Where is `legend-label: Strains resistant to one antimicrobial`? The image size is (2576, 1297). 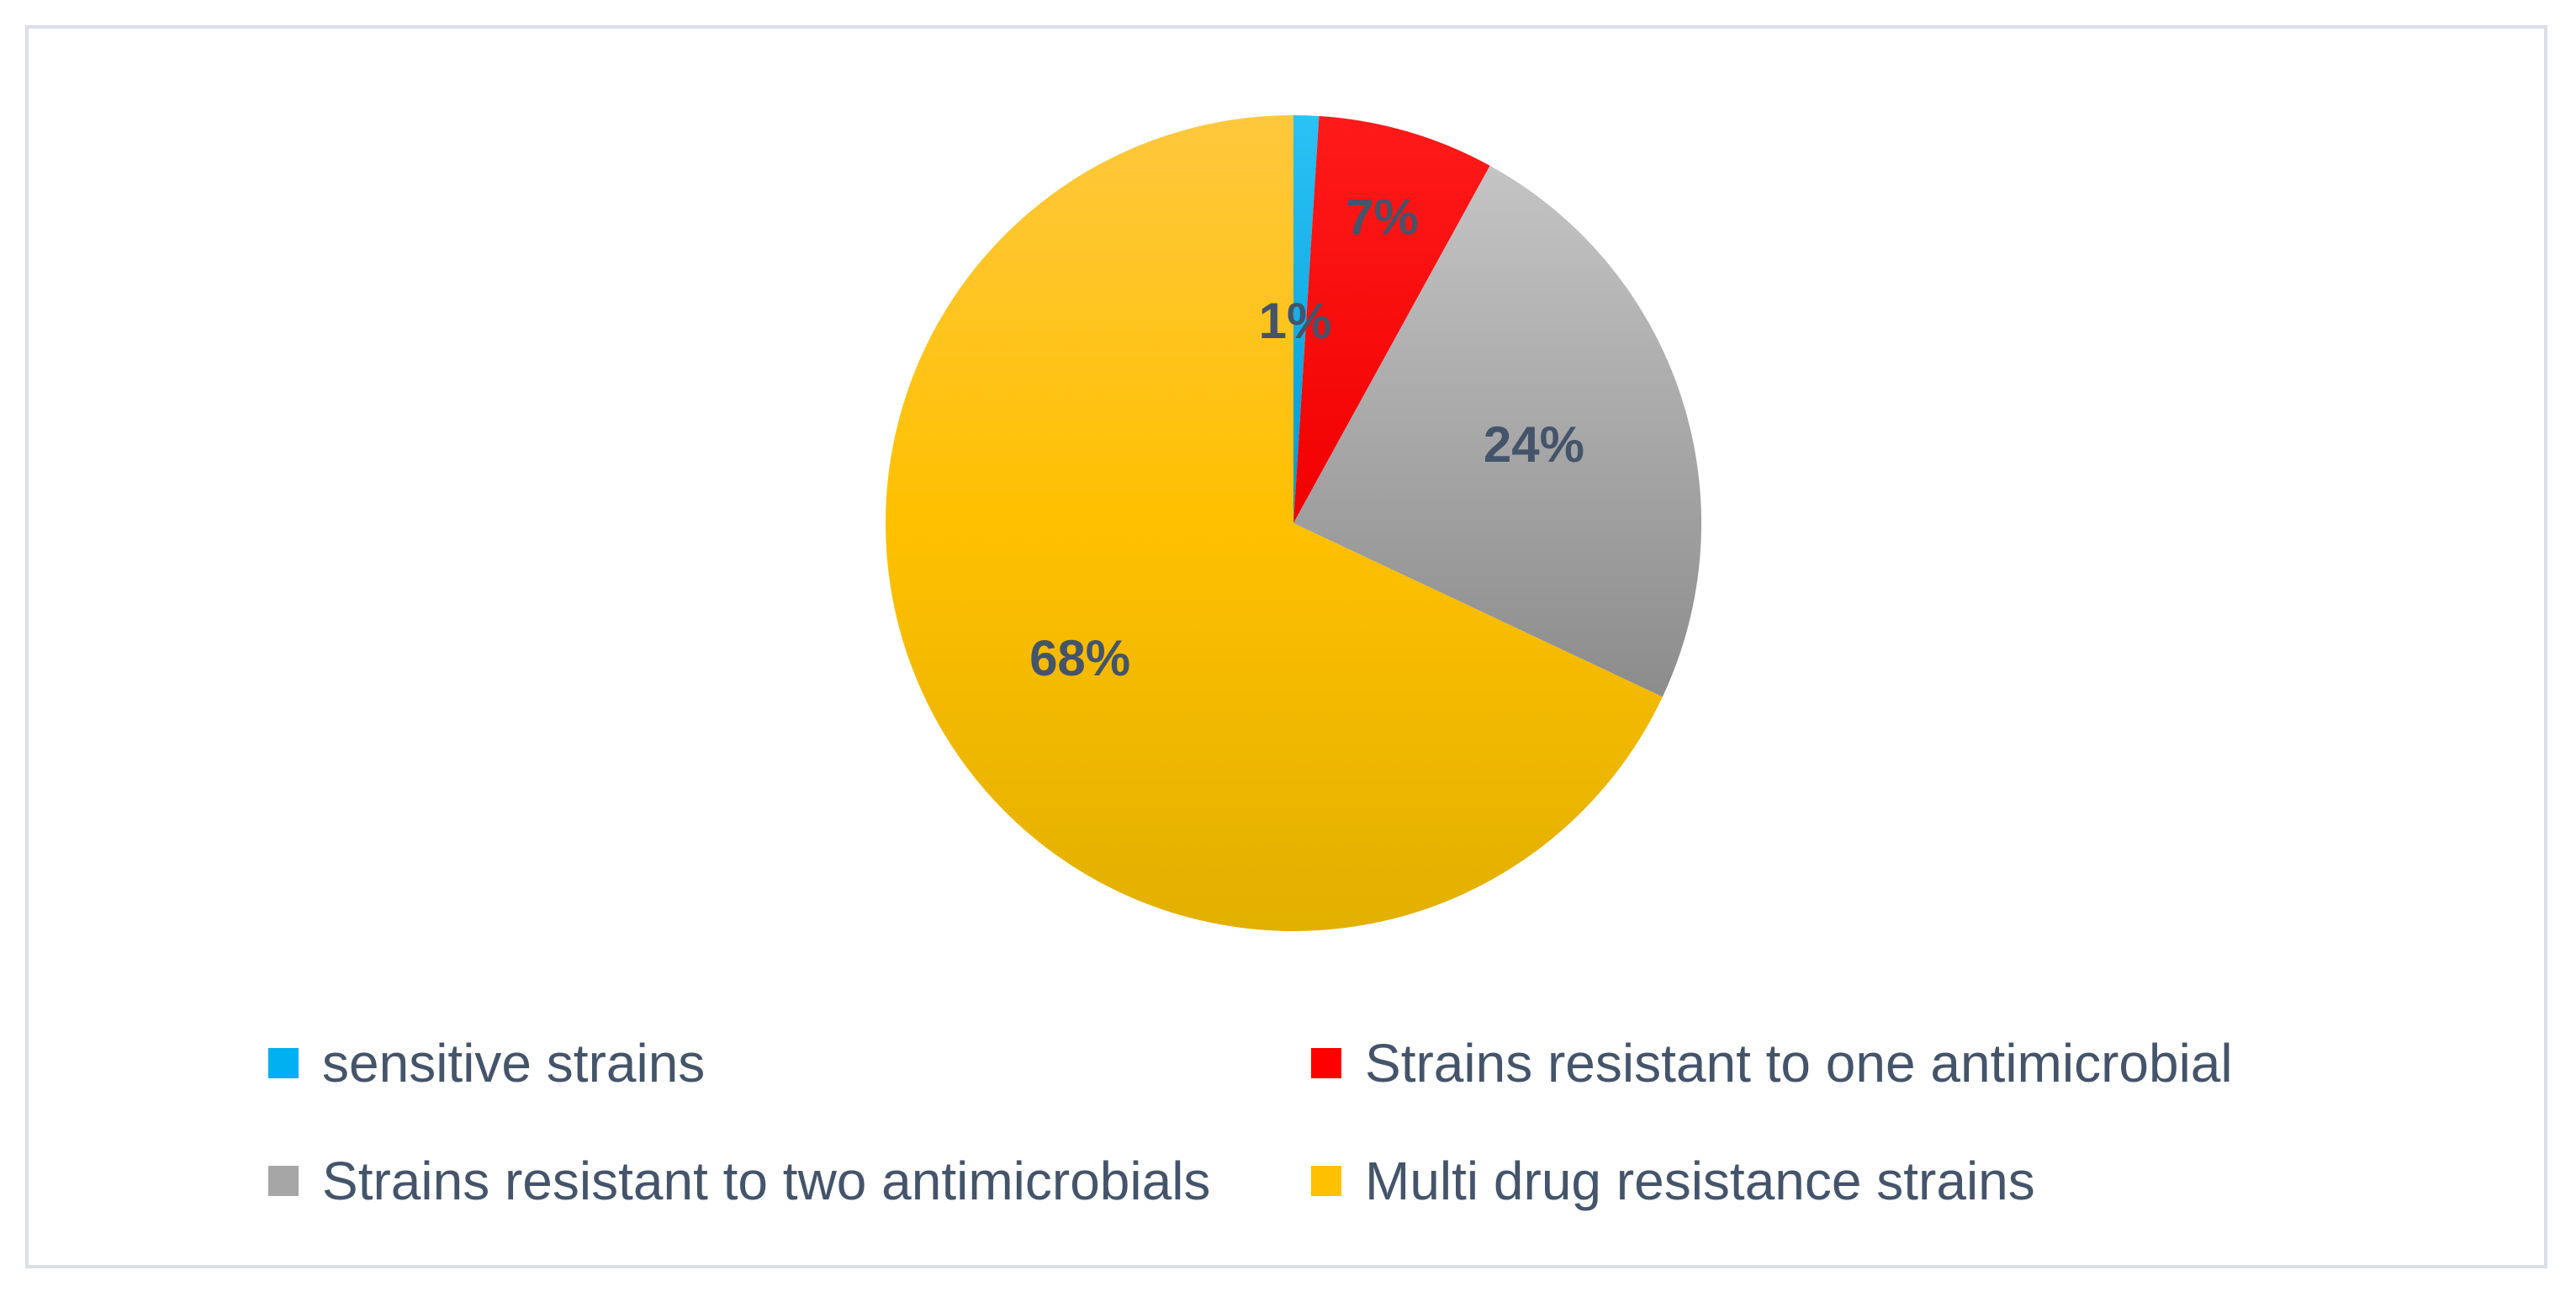 legend-label: Strains resistant to one antimicrobial is located at coordinates (1799, 1063).